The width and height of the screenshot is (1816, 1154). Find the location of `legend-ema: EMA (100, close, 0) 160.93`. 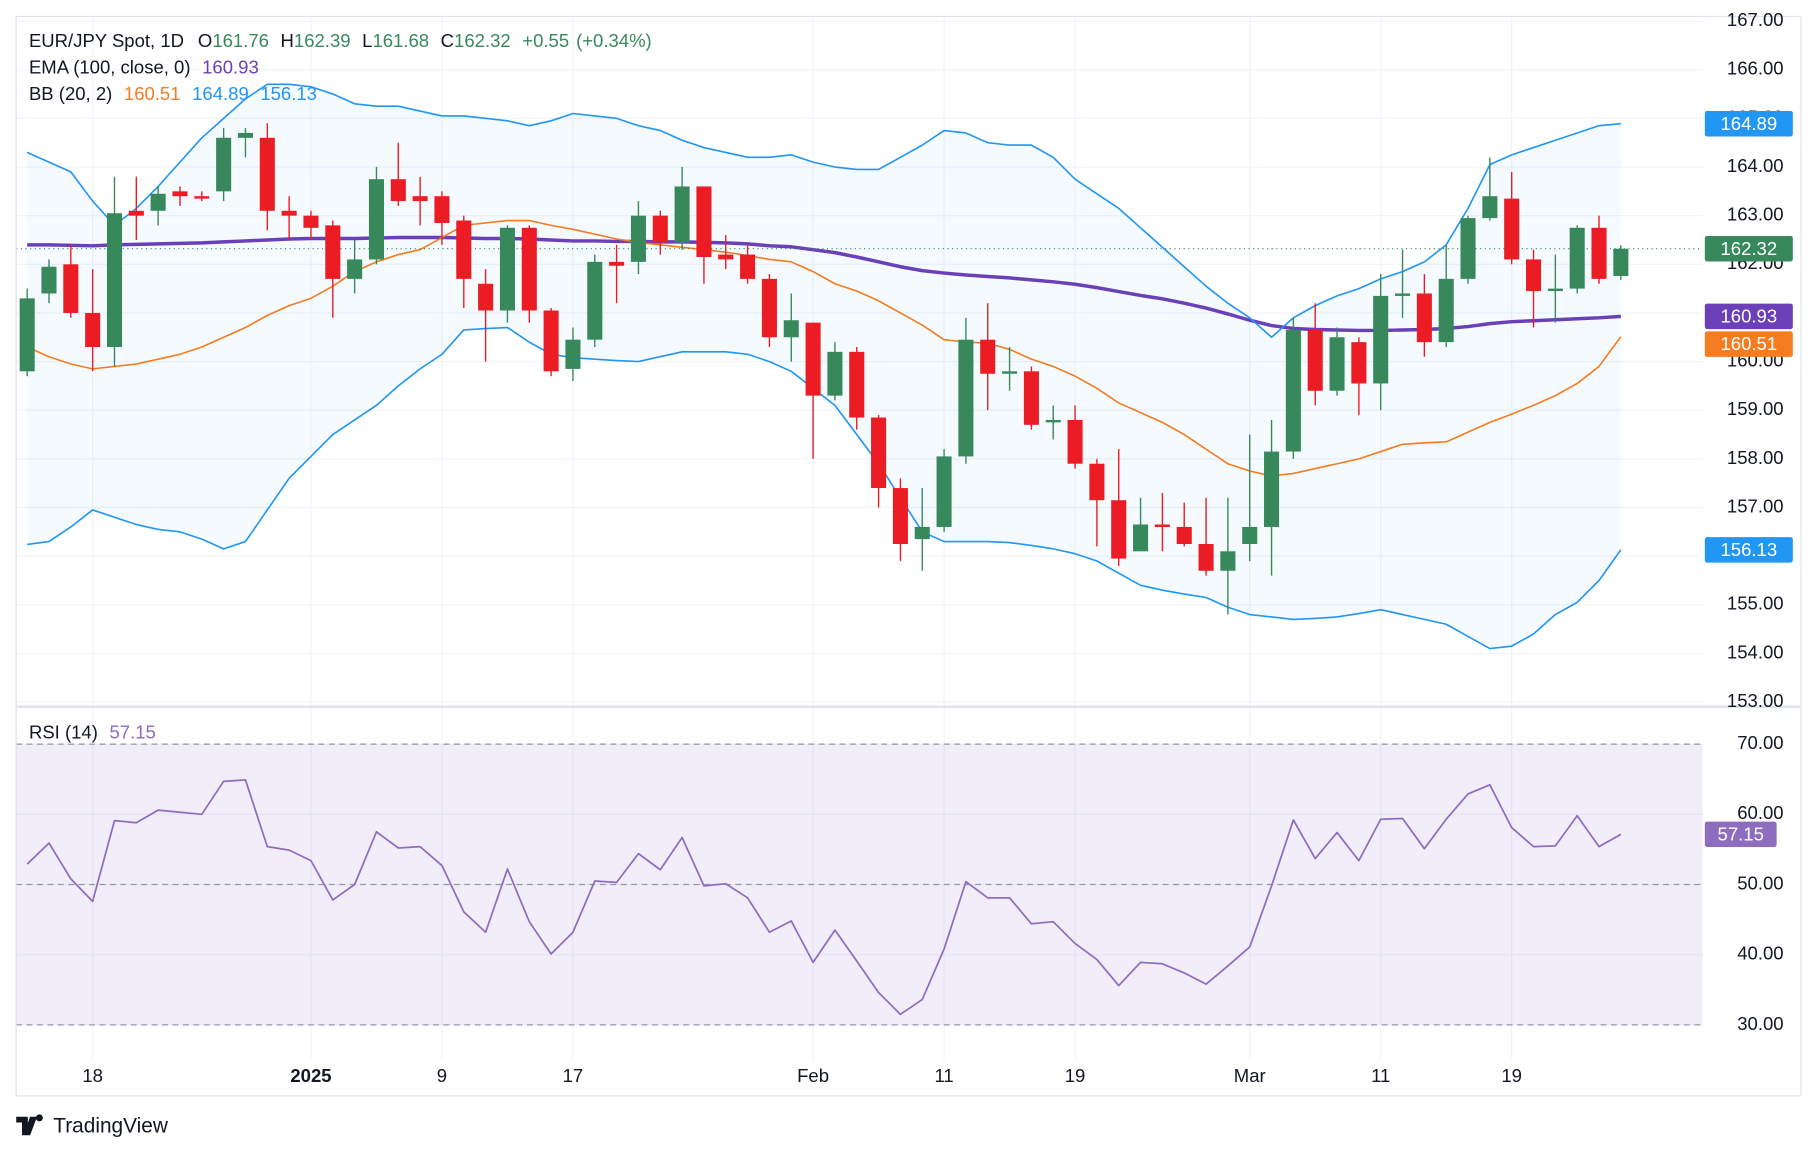

legend-ema: EMA (100, close, 0) 160.93 is located at coordinates (144, 66).